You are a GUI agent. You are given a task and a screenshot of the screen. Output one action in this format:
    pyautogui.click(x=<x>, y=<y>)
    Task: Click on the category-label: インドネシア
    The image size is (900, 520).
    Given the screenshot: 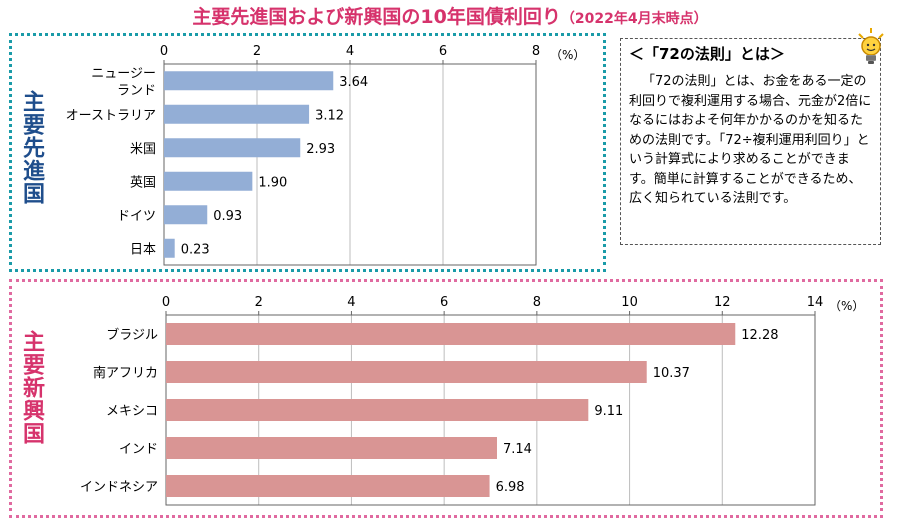 What is the action you would take?
    pyautogui.click(x=119, y=487)
    